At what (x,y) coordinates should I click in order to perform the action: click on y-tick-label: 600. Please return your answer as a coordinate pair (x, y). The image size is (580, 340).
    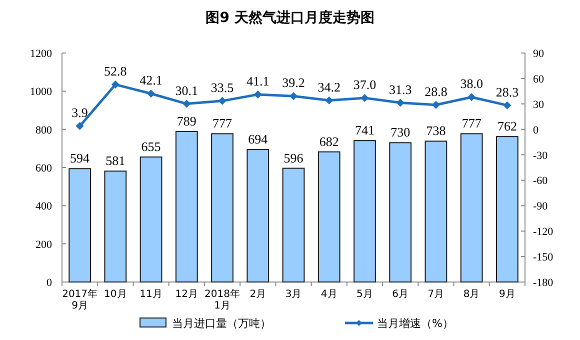
    Looking at the image, I should click on (44, 168).